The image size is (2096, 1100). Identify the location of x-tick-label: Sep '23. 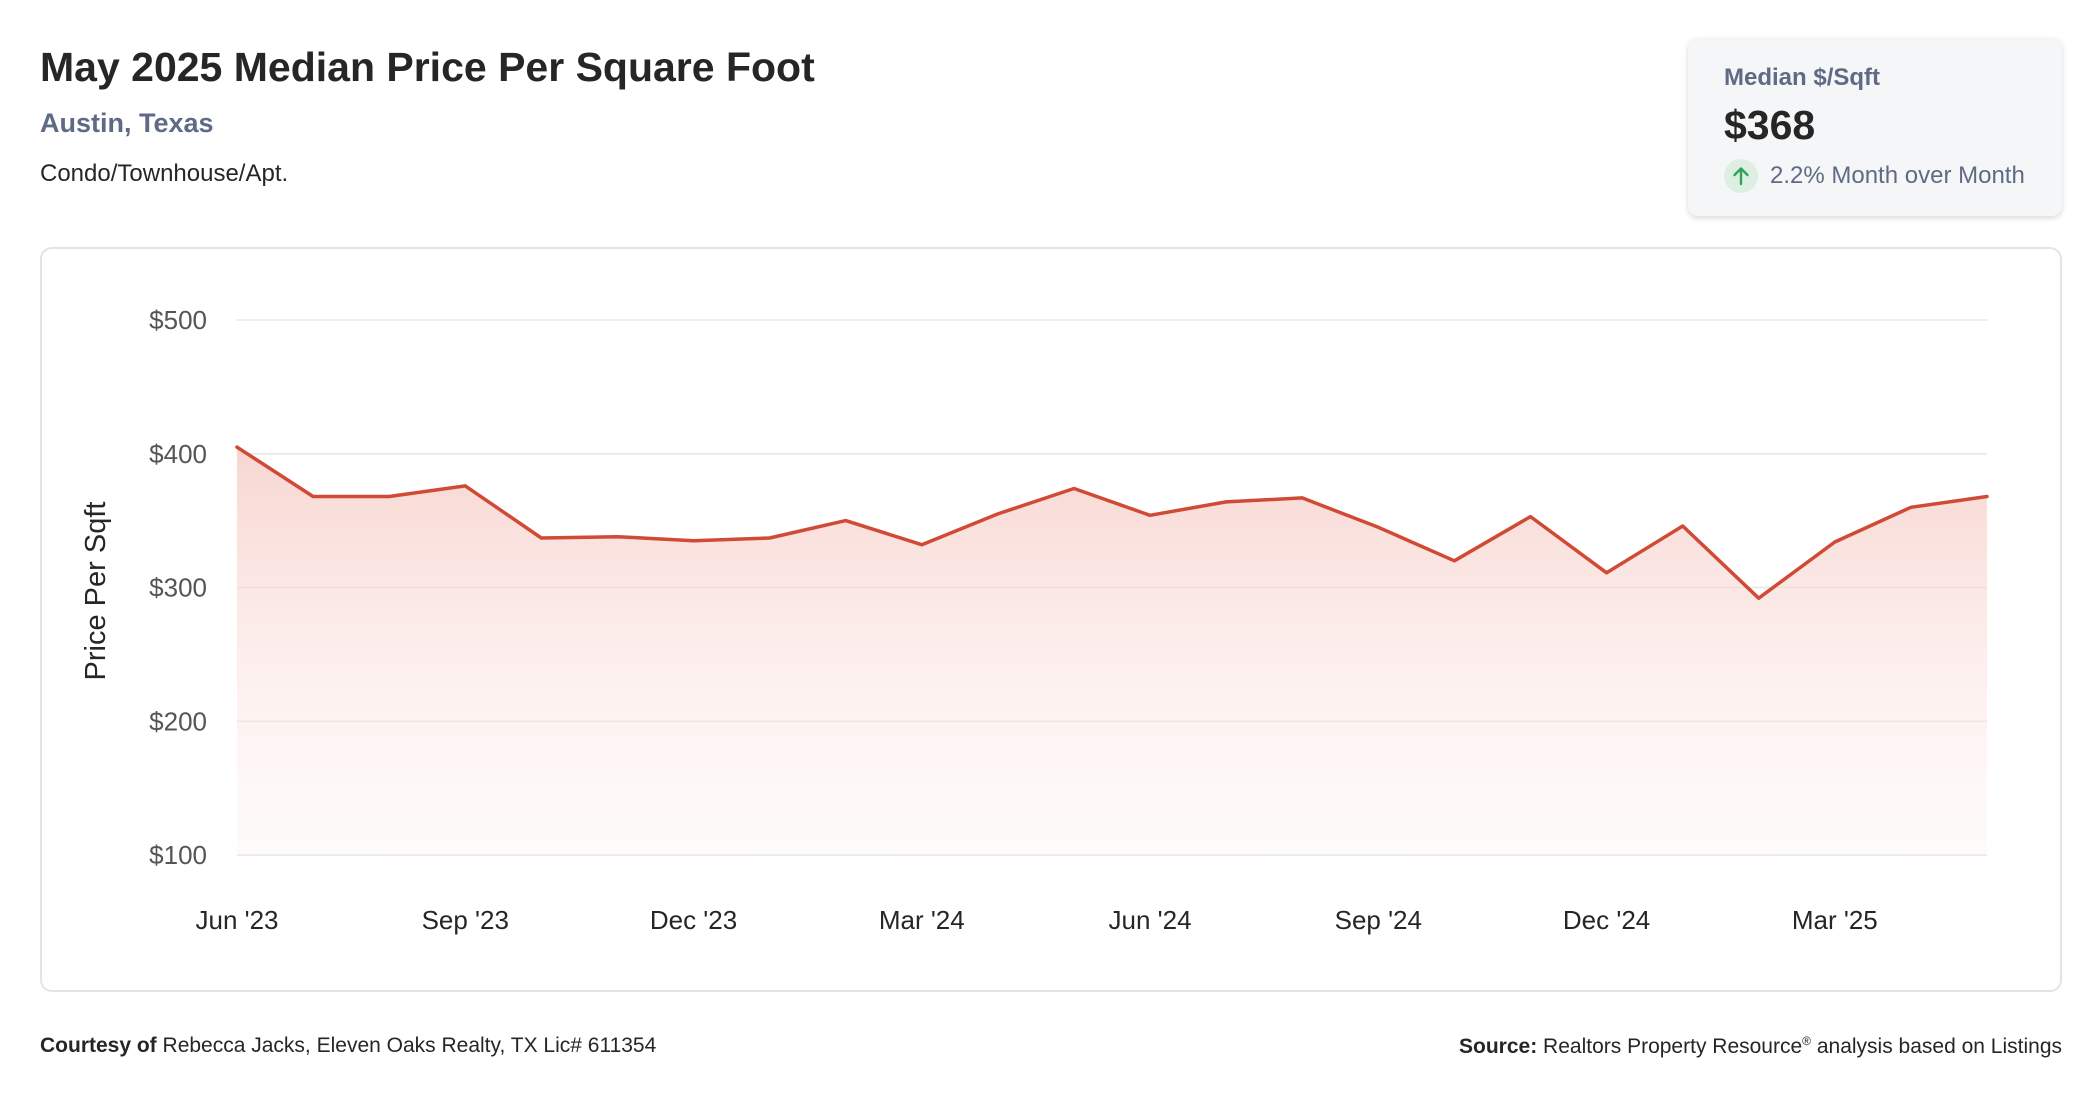
(465, 920).